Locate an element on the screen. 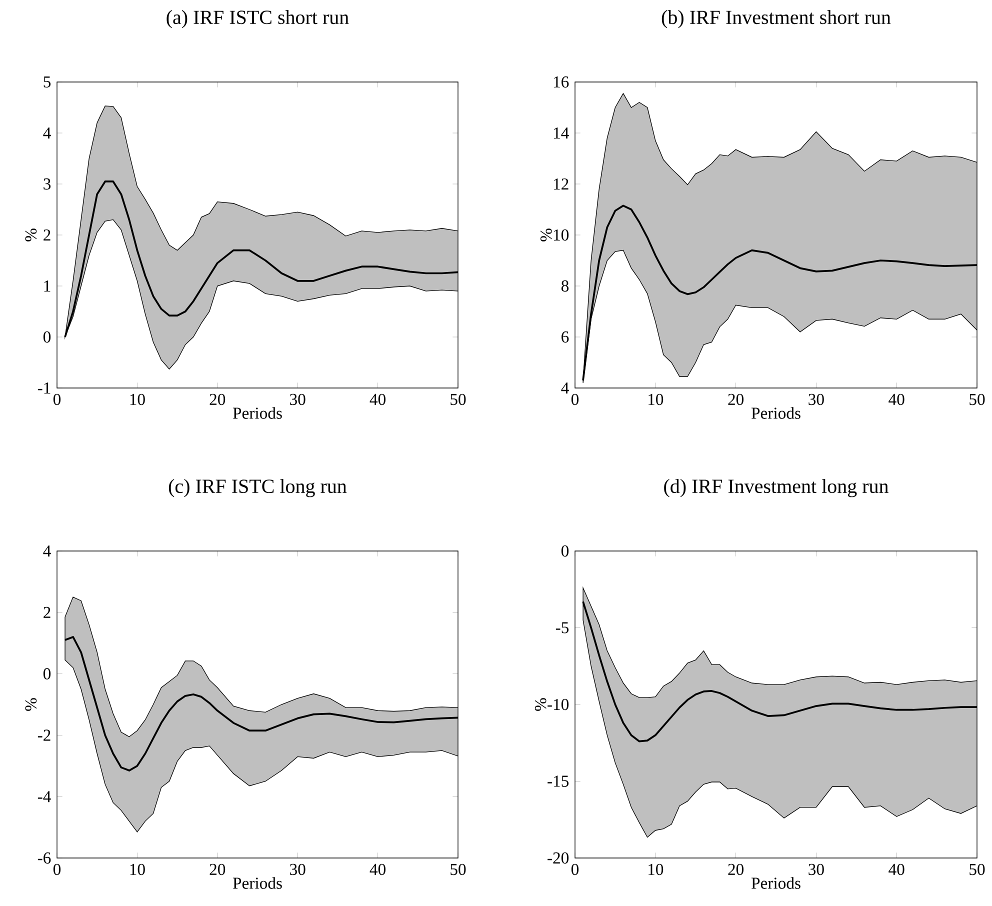  y-tick-label: 12 is located at coordinates (561, 184).